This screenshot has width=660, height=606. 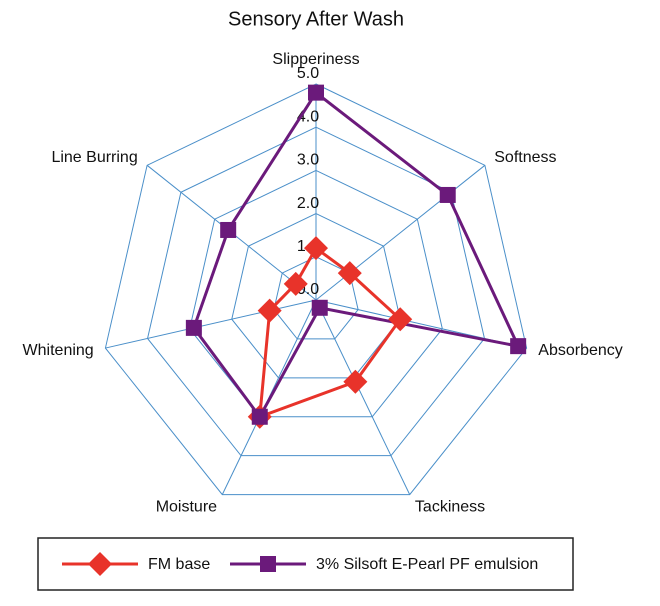 What do you see at coordinates (186, 507) in the screenshot?
I see `category-label: Moisture` at bounding box center [186, 507].